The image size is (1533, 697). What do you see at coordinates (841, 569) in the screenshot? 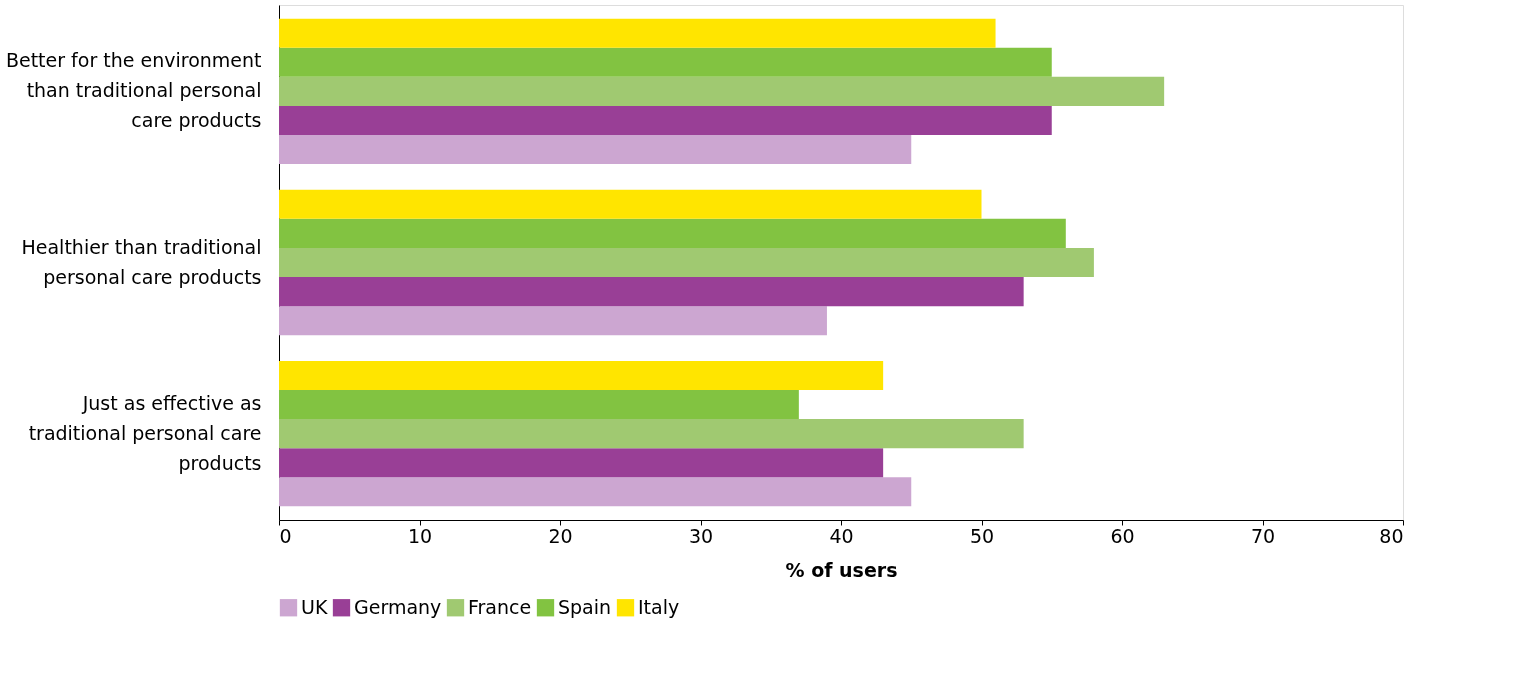
I see `x-axis-title: % of users` at bounding box center [841, 569].